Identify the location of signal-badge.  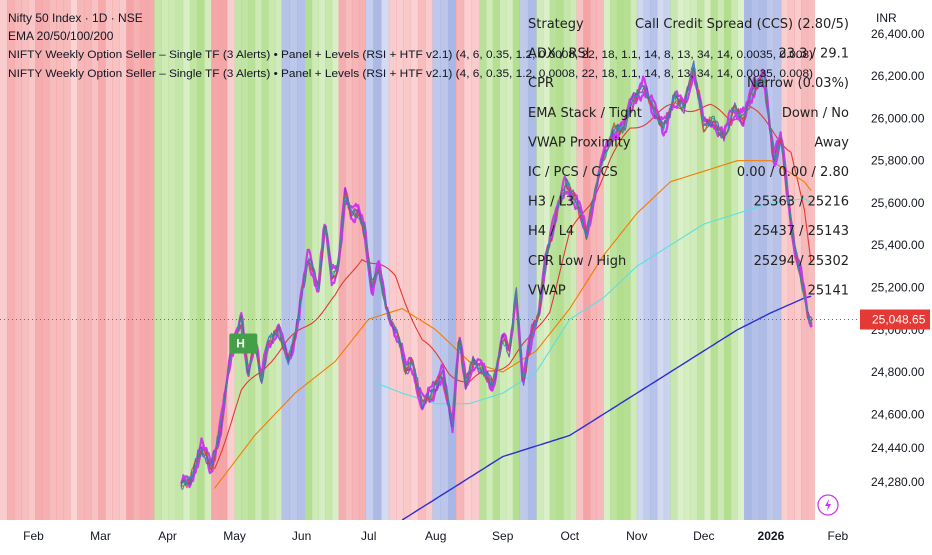
(243, 343).